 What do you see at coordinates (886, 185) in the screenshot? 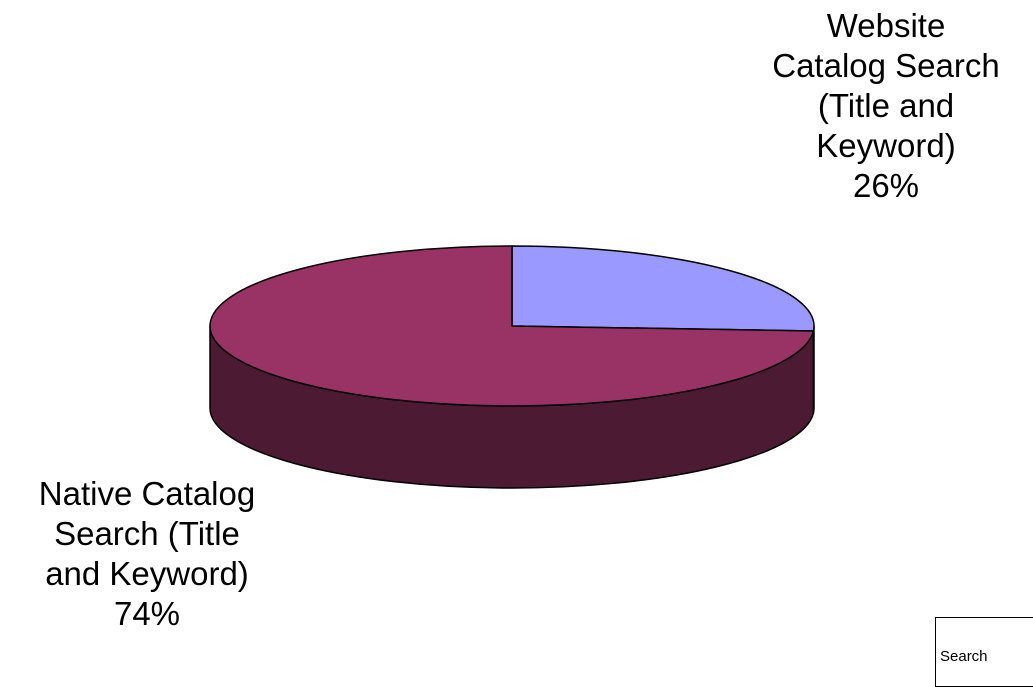
I see `slice-percent-label: 26%` at bounding box center [886, 185].